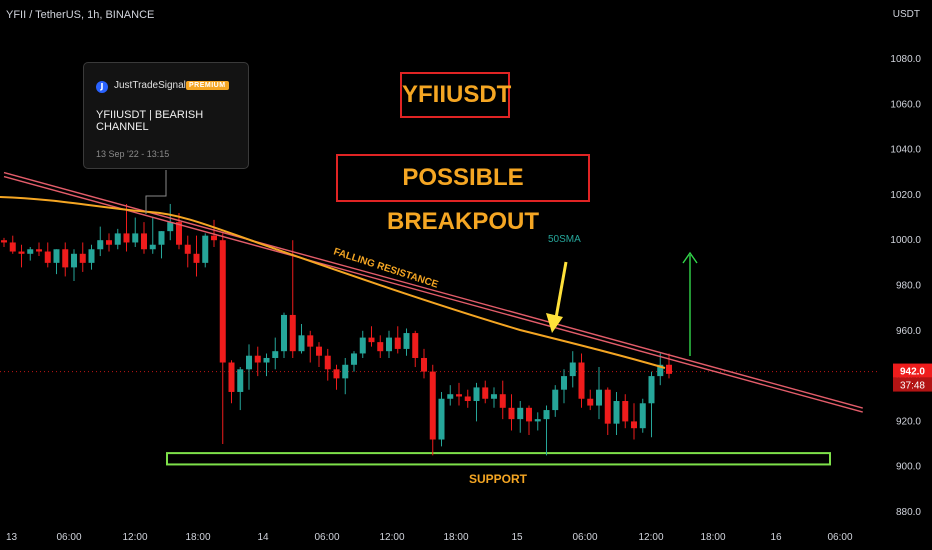 The image size is (932, 550). What do you see at coordinates (908, 331) in the screenshot?
I see `y-tick-label: 960.0` at bounding box center [908, 331].